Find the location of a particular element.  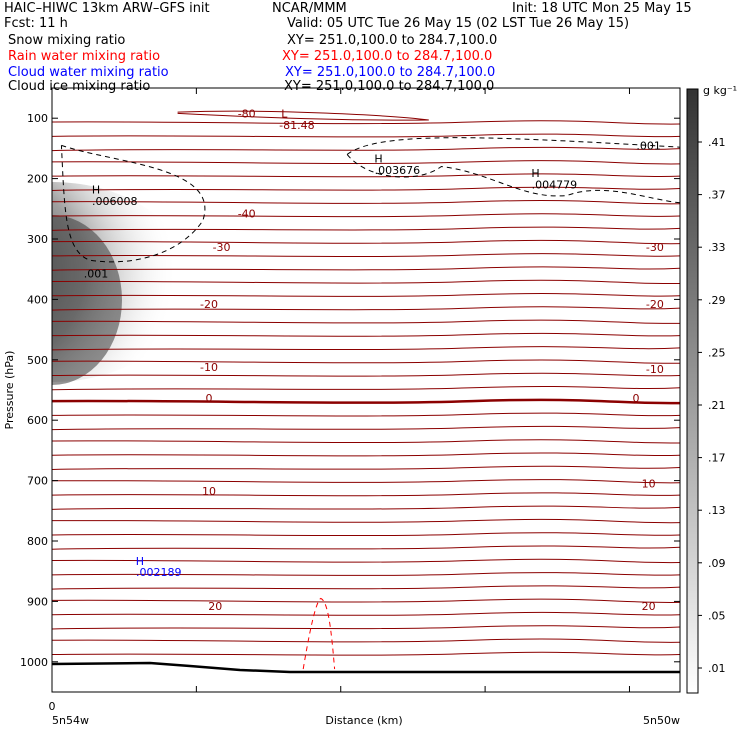

colorbar-level-label: .33 is located at coordinates (717, 247).